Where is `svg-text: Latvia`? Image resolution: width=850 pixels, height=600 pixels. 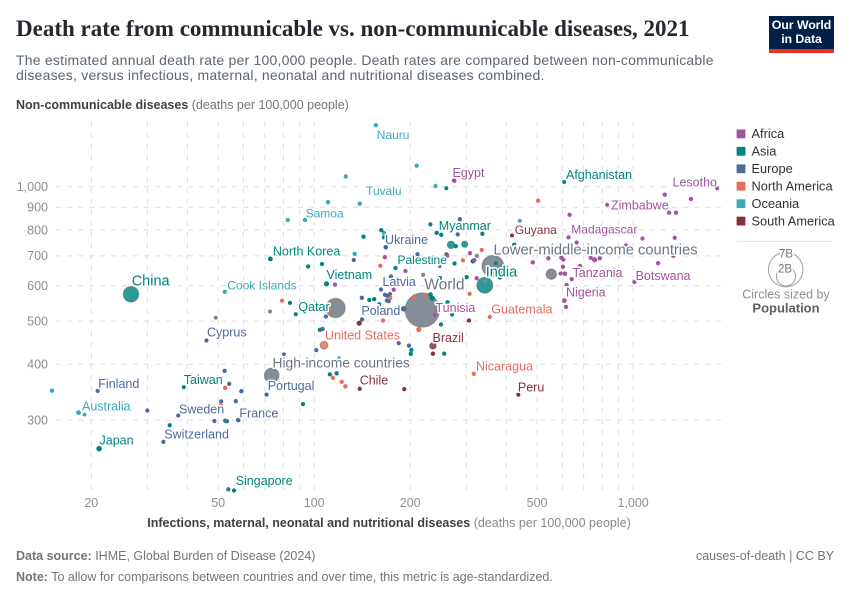
svg-text: Latvia is located at coordinates (399, 282).